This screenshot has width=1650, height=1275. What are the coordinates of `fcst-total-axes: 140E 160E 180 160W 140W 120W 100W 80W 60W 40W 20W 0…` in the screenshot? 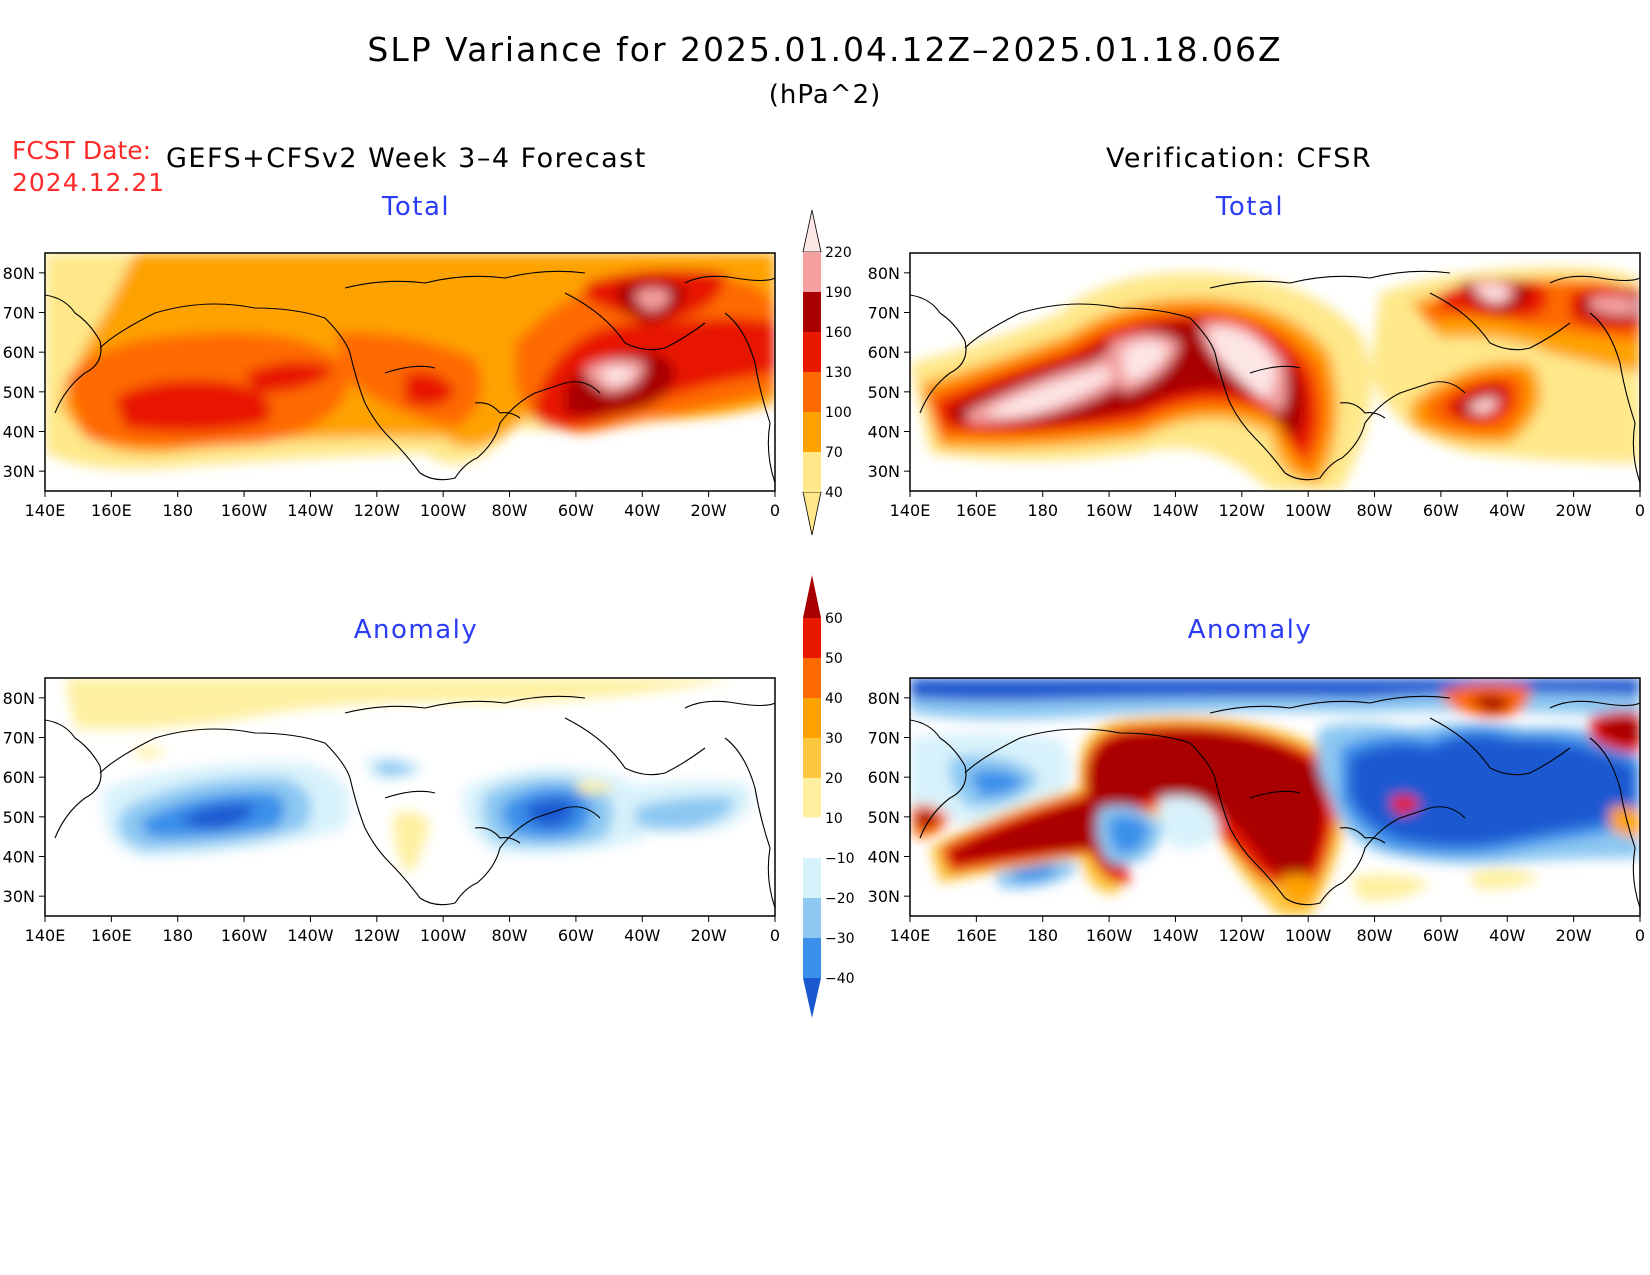 It's located at (391, 392).